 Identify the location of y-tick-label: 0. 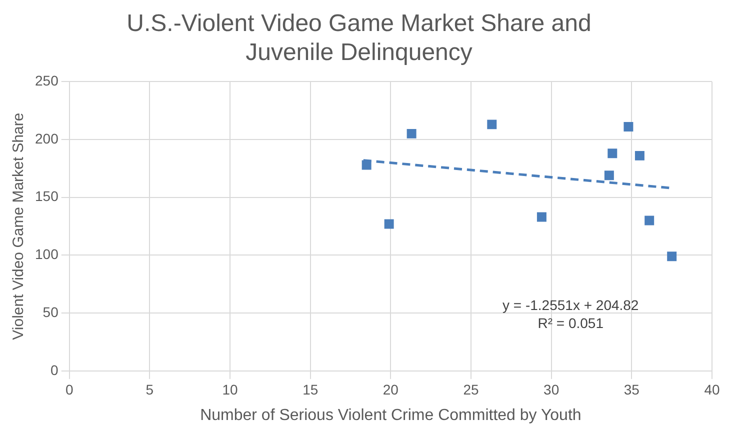
(54, 370).